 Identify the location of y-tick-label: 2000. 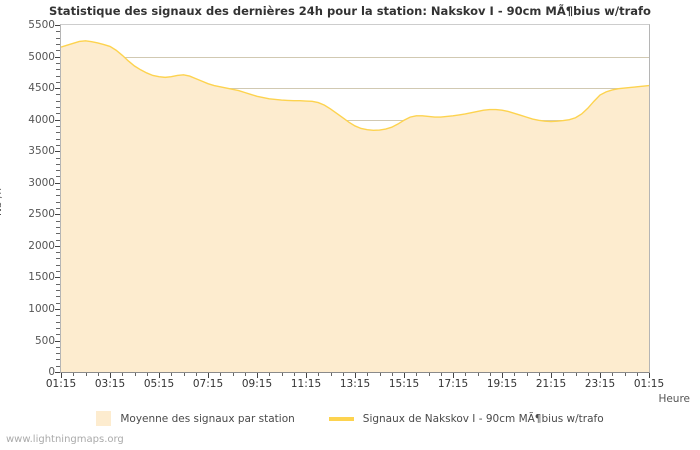
(41, 245).